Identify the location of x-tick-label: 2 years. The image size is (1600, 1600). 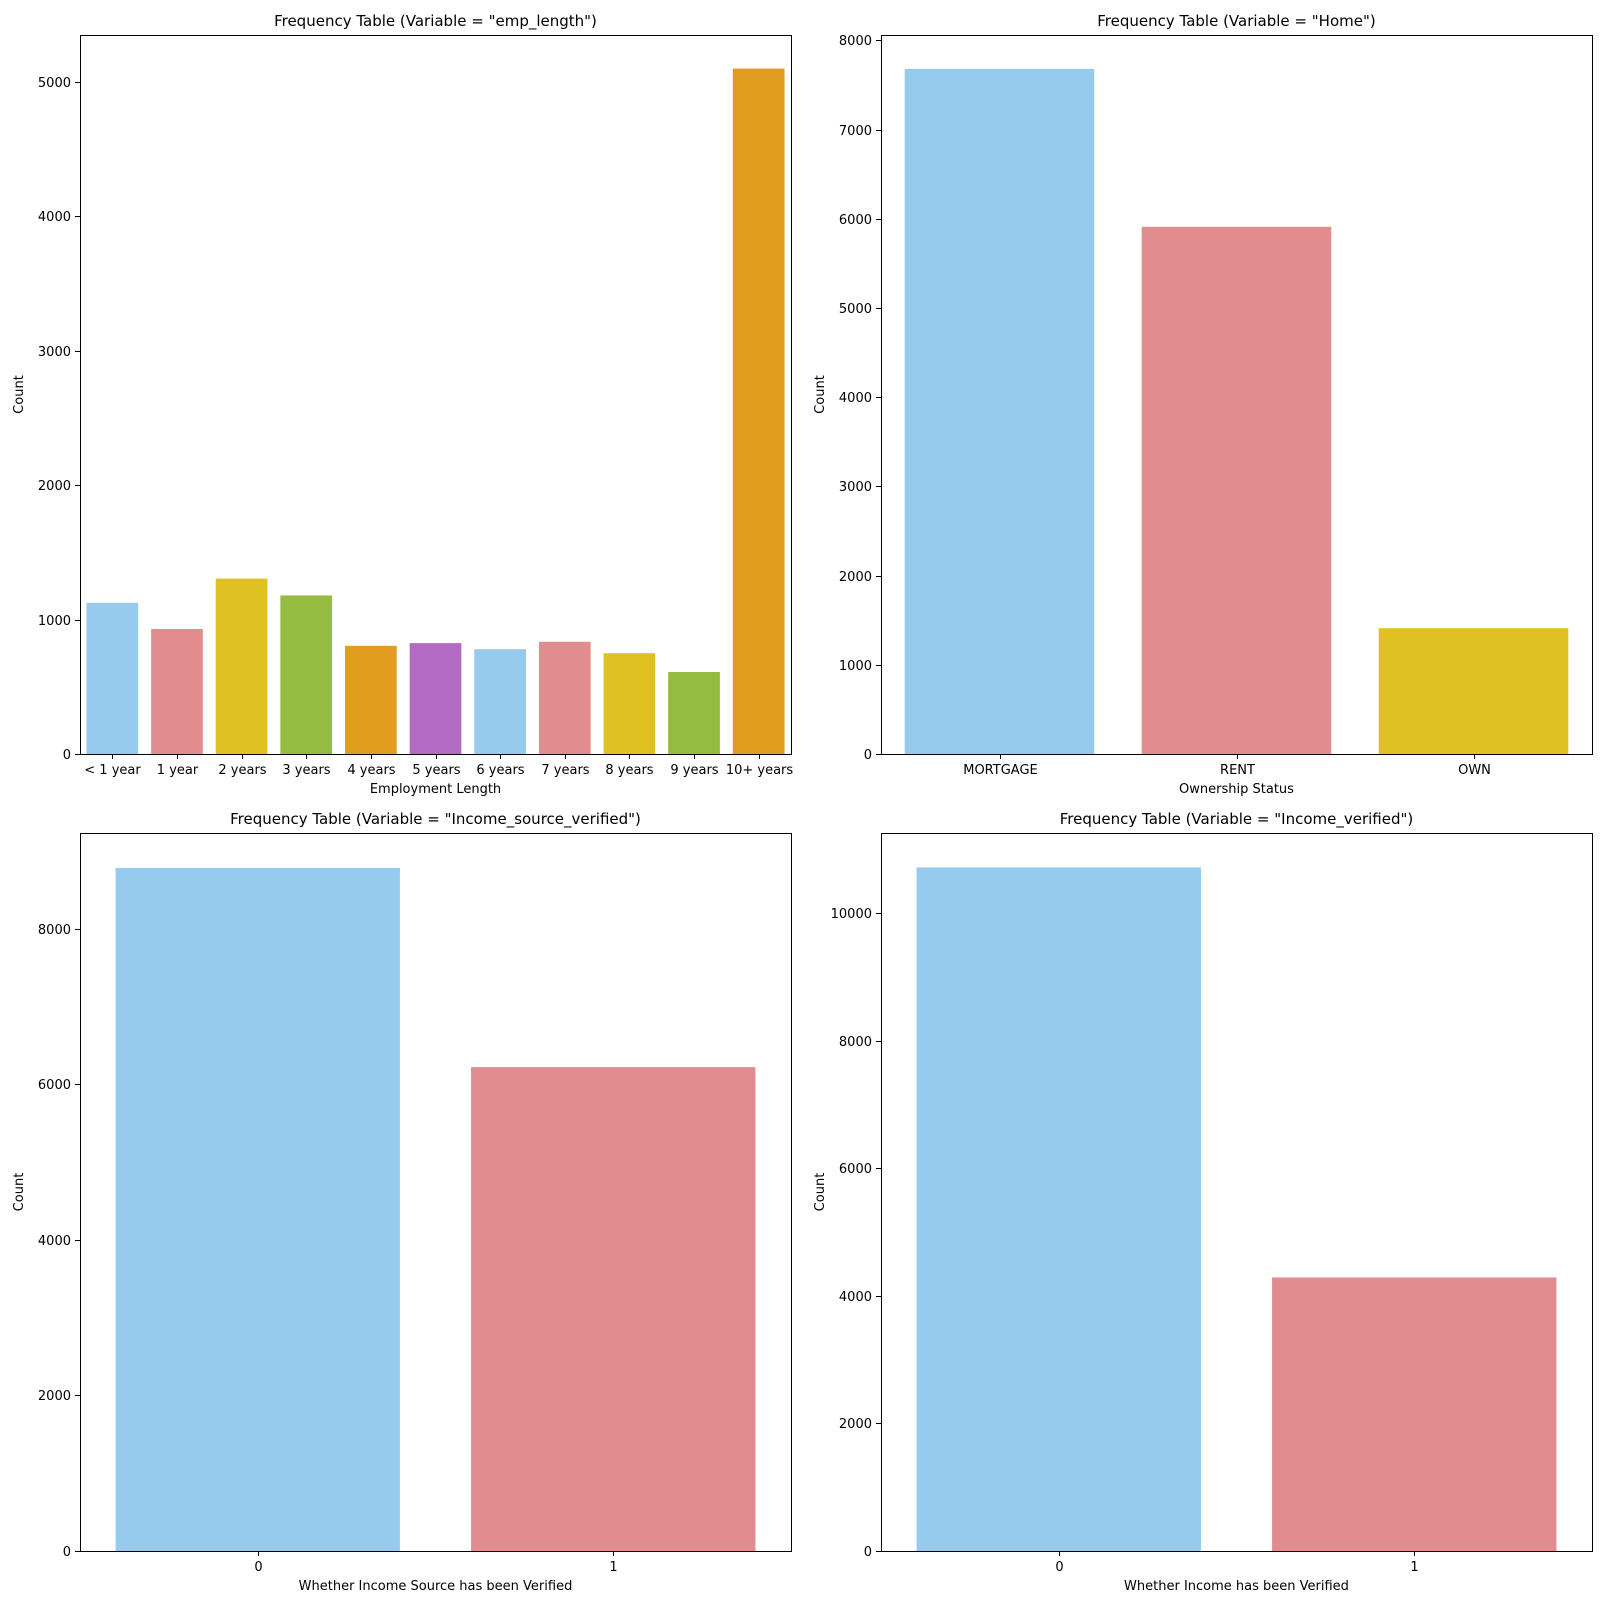
(242, 770).